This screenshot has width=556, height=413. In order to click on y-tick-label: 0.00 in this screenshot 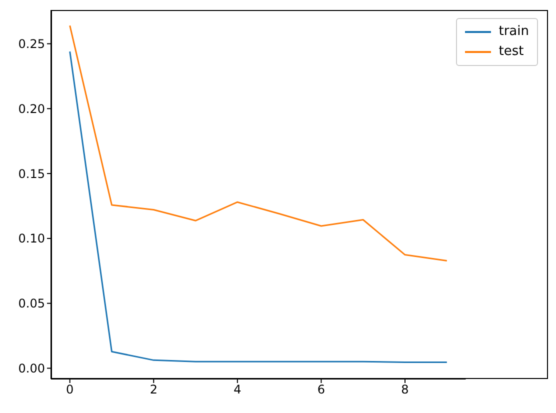, I will do `click(31, 368)`.